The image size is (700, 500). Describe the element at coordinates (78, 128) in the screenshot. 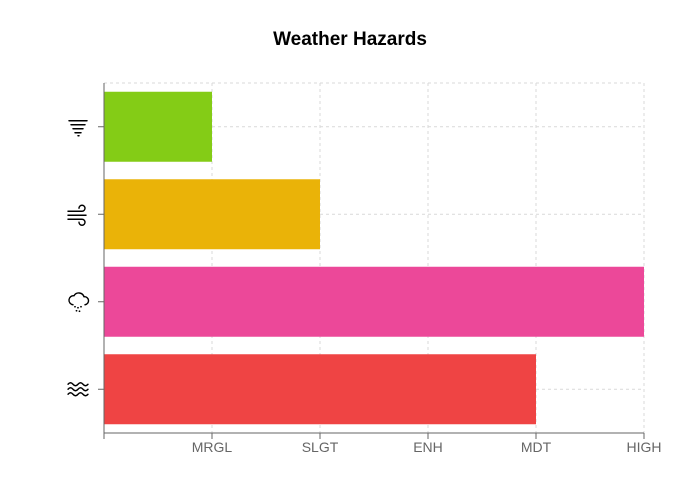

I see `tornado-icon` at that location.